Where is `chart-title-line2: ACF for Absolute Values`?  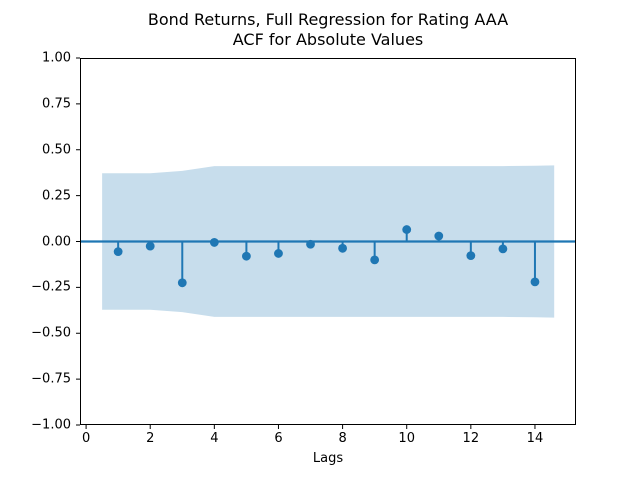
chart-title-line2: ACF for Absolute Values is located at coordinates (328, 39).